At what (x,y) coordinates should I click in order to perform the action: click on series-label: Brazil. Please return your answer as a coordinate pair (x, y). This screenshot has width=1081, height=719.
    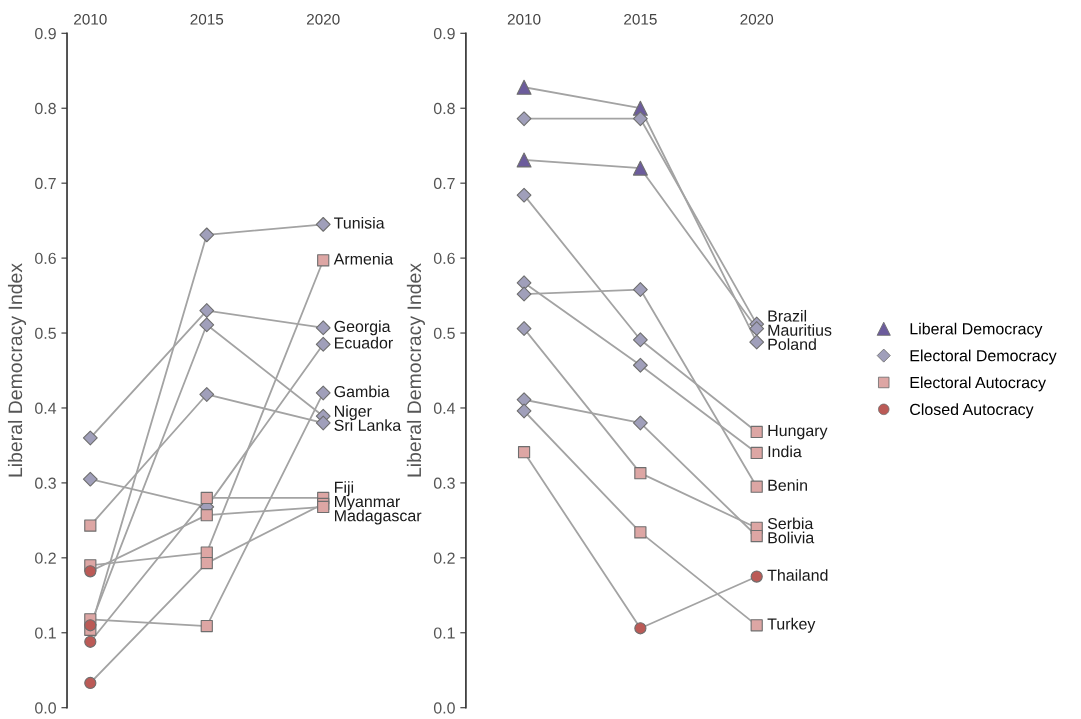
    Looking at the image, I should click on (787, 315).